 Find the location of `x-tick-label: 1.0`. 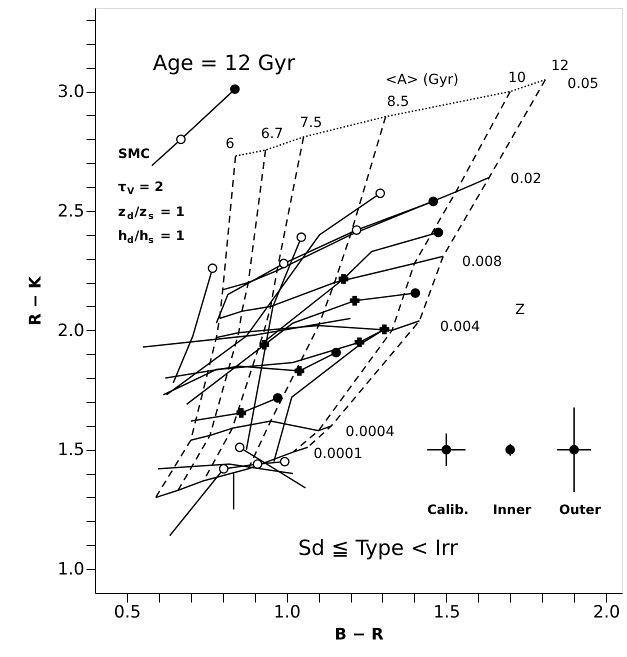

x-tick-label: 1.0 is located at coordinates (287, 612).